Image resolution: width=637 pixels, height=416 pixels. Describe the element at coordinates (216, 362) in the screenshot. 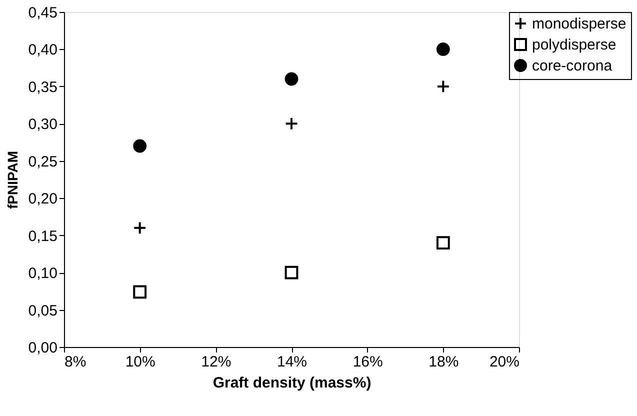

I see `x-tick-label: 12%` at that location.